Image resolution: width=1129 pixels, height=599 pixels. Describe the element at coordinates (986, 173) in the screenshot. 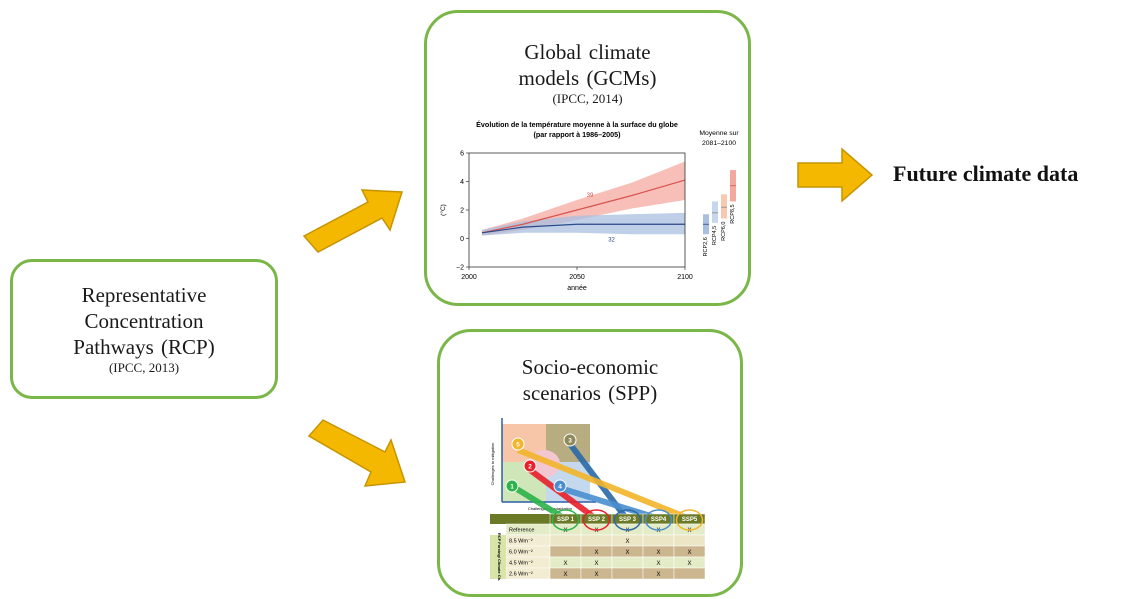

I see `future-climate-data-label: Future climate data` at that location.